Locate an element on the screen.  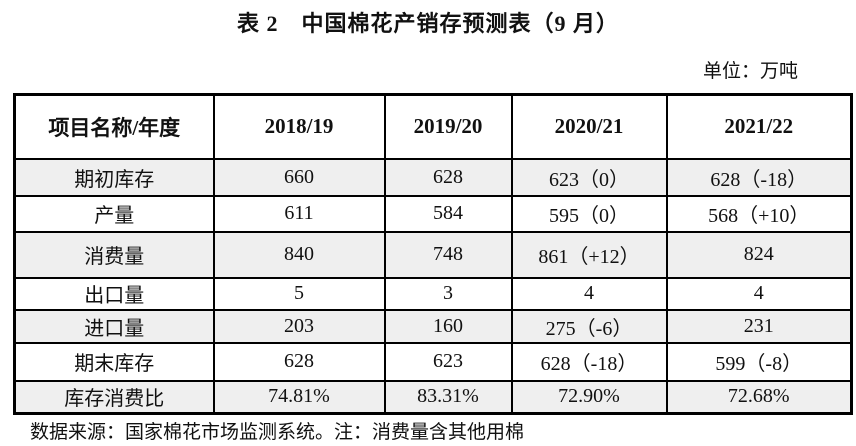
cell: 83.31% is located at coordinates (448, 397).